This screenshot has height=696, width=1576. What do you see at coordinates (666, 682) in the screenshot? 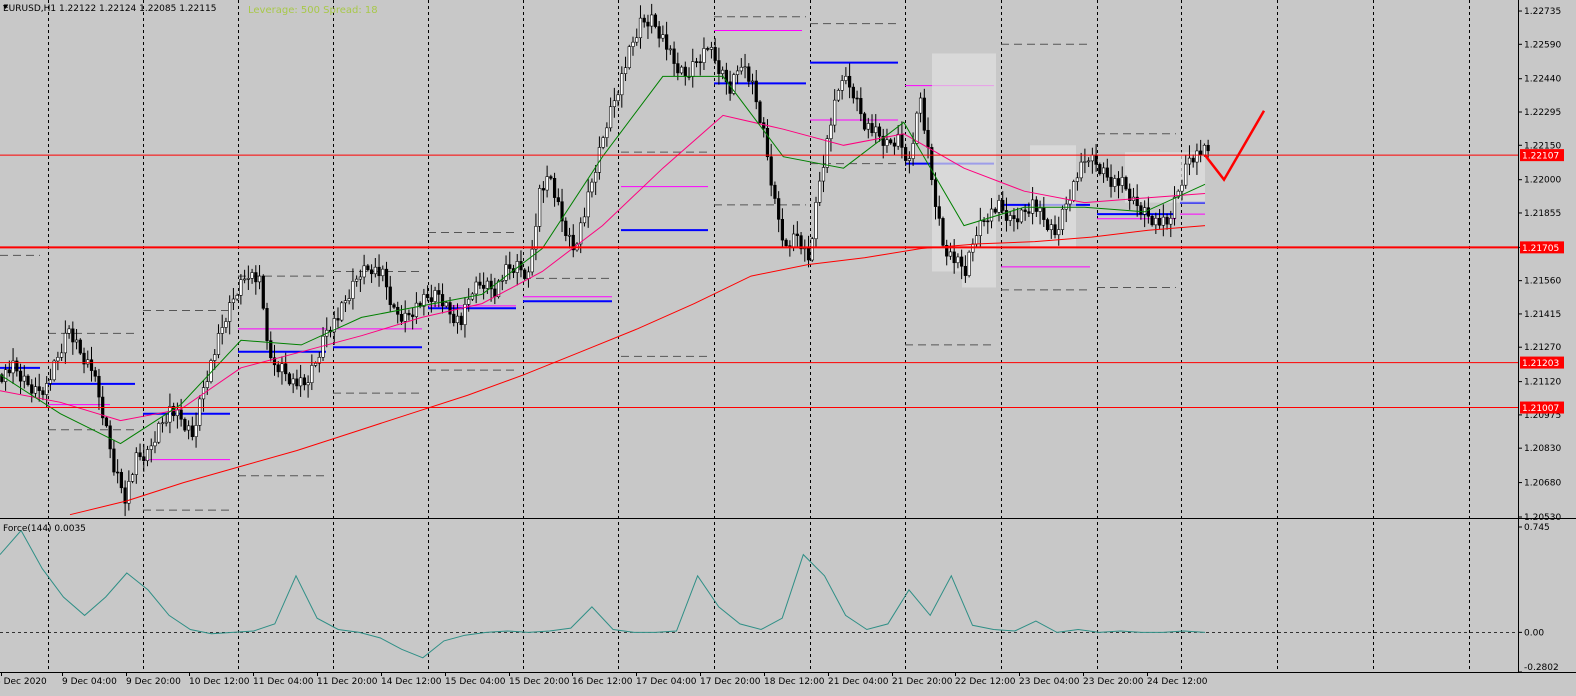
I see `time-tick-label: 17 Dec 04:00` at bounding box center [666, 682].